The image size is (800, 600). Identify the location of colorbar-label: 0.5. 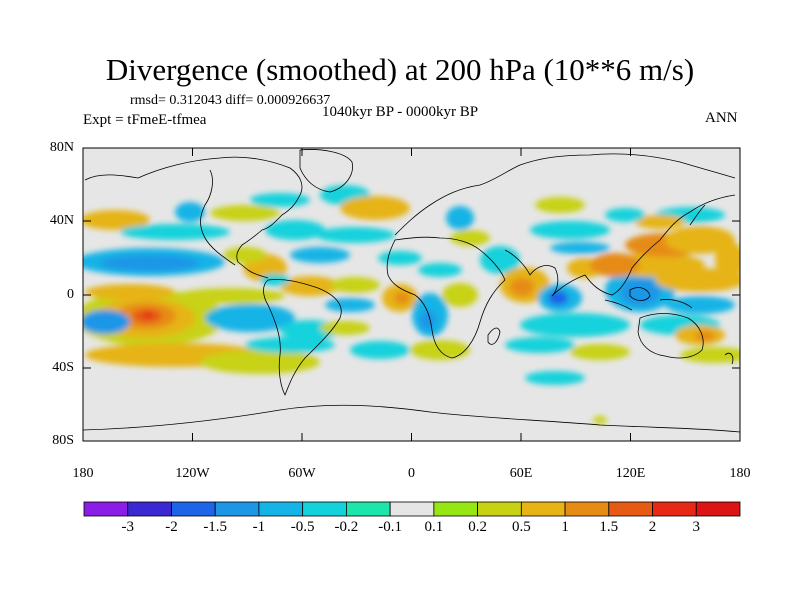
(521, 527).